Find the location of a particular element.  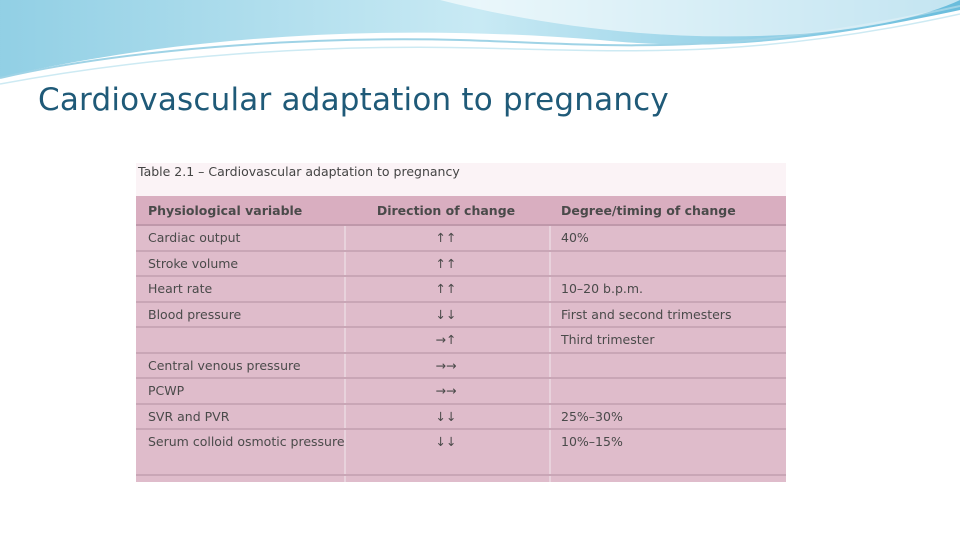

table-cell: Blood pressure is located at coordinates (195, 314).